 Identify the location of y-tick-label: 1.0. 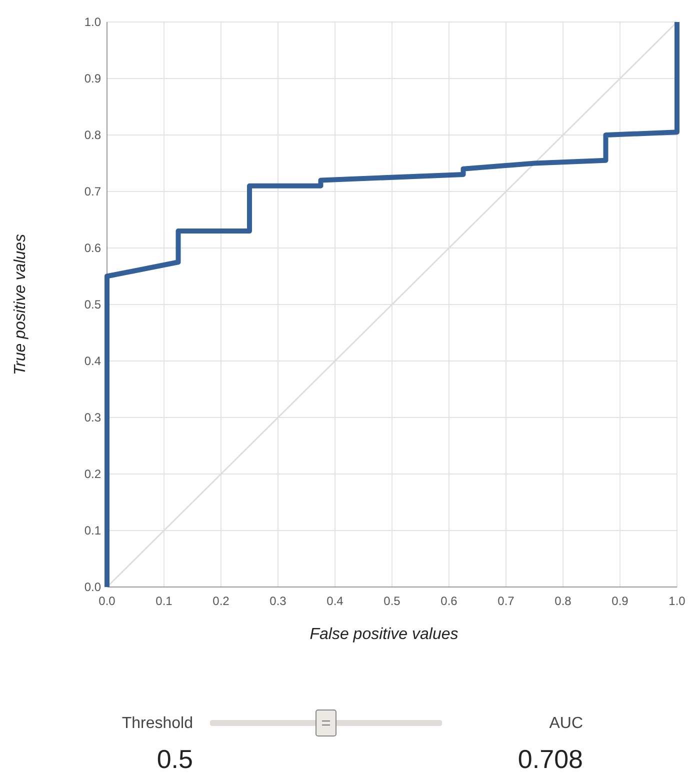
(93, 22).